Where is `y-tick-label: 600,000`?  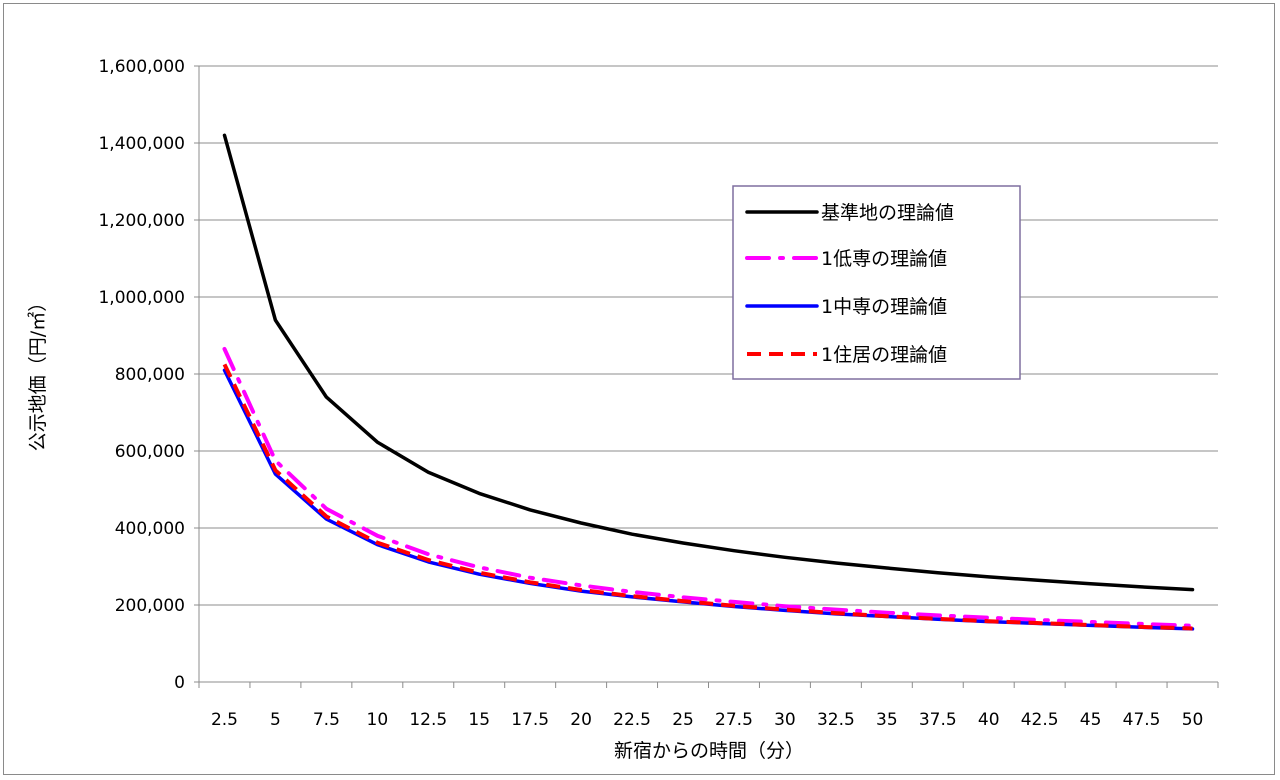
y-tick-label: 600,000 is located at coordinates (150, 452).